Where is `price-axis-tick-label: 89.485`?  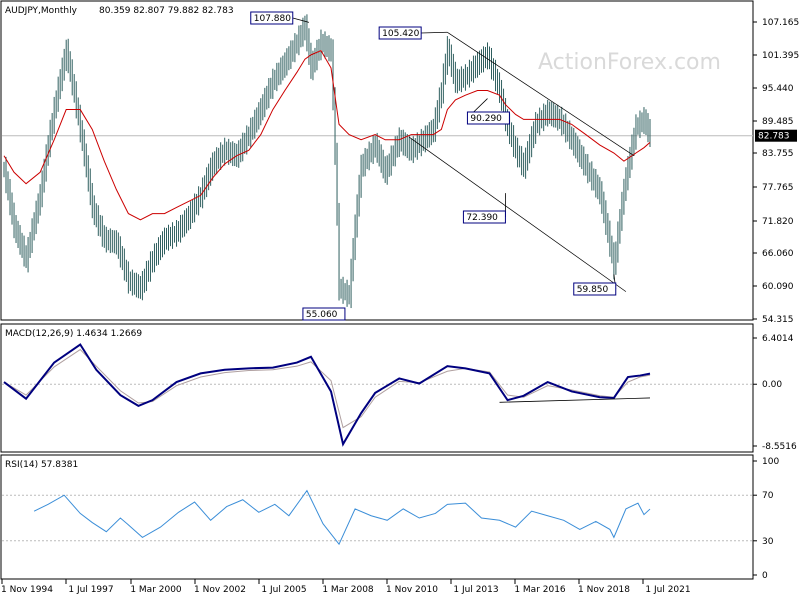
price-axis-tick-label: 89.485 is located at coordinates (778, 122).